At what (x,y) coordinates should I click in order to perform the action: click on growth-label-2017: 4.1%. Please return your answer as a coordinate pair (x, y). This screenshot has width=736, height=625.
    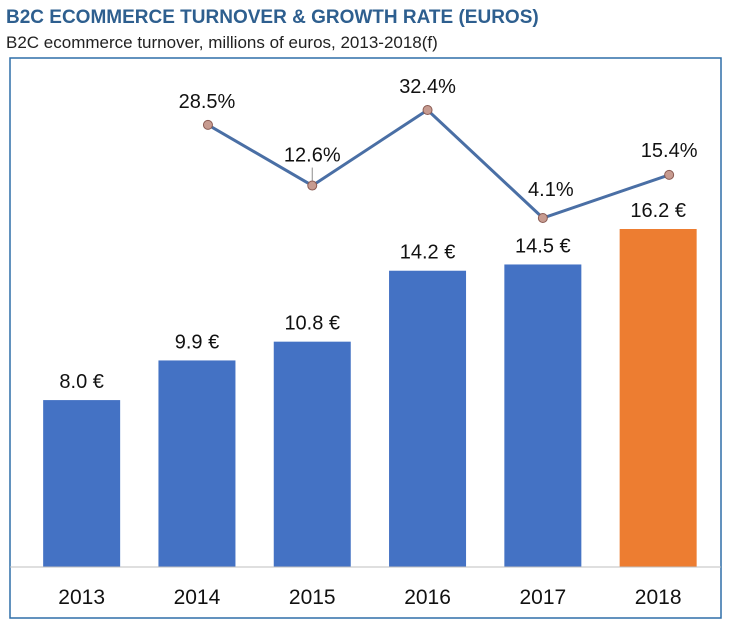
    Looking at the image, I should click on (551, 190).